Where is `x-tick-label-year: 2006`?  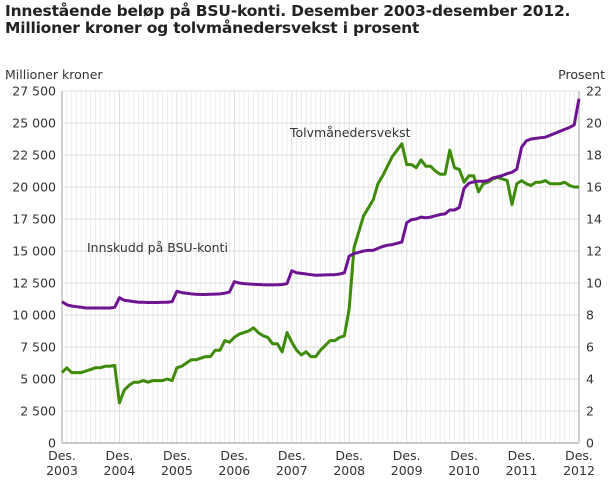
x-tick-label-year: 2006 is located at coordinates (234, 470).